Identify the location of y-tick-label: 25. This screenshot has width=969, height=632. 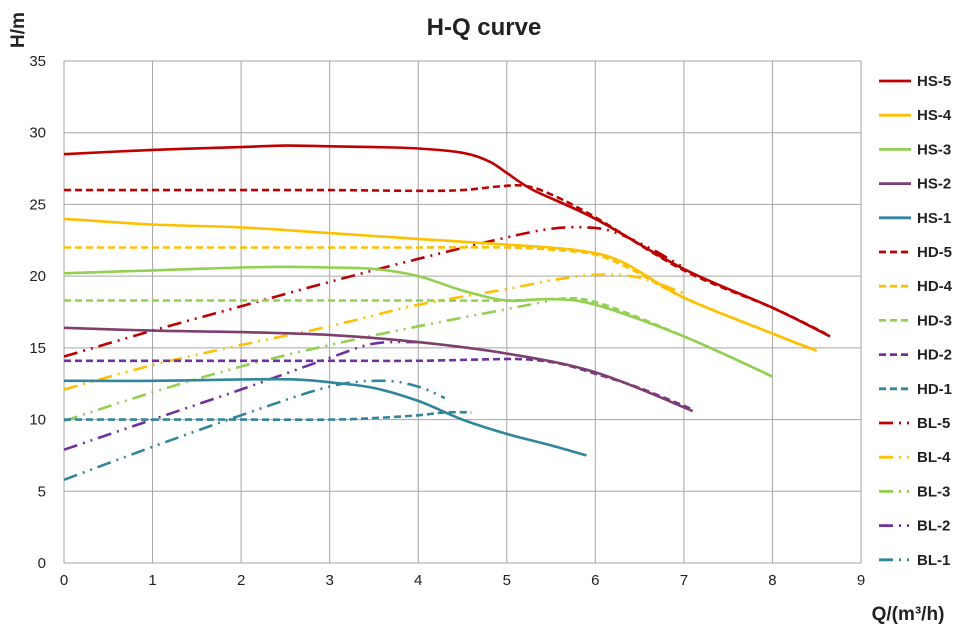
(37, 204).